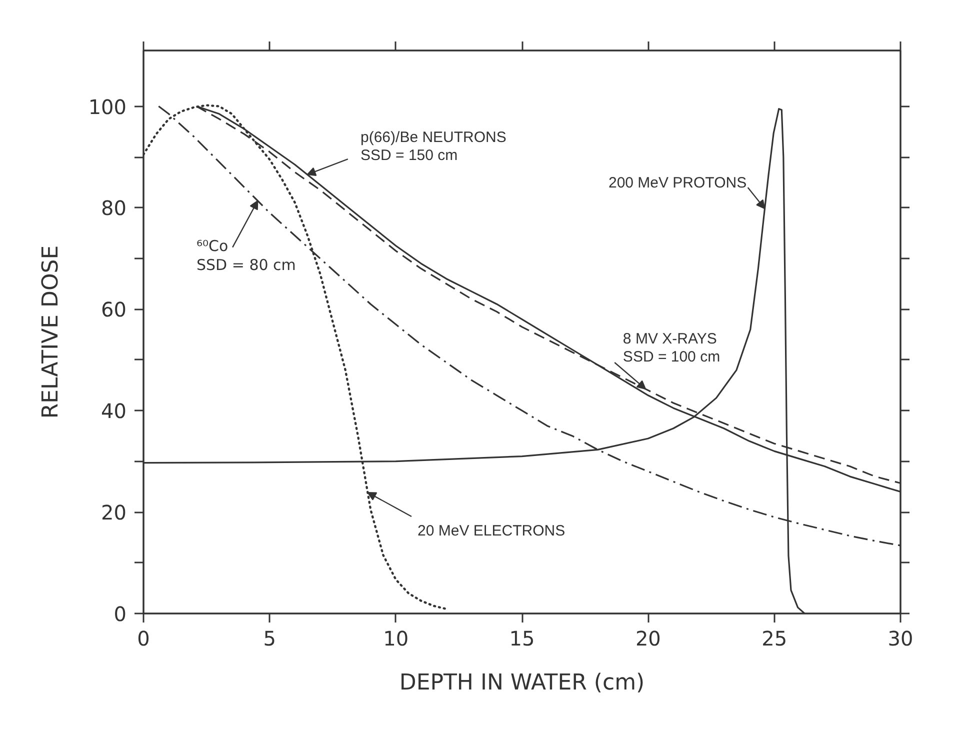  What do you see at coordinates (775, 638) in the screenshot?
I see `x-tick-label: 25` at bounding box center [775, 638].